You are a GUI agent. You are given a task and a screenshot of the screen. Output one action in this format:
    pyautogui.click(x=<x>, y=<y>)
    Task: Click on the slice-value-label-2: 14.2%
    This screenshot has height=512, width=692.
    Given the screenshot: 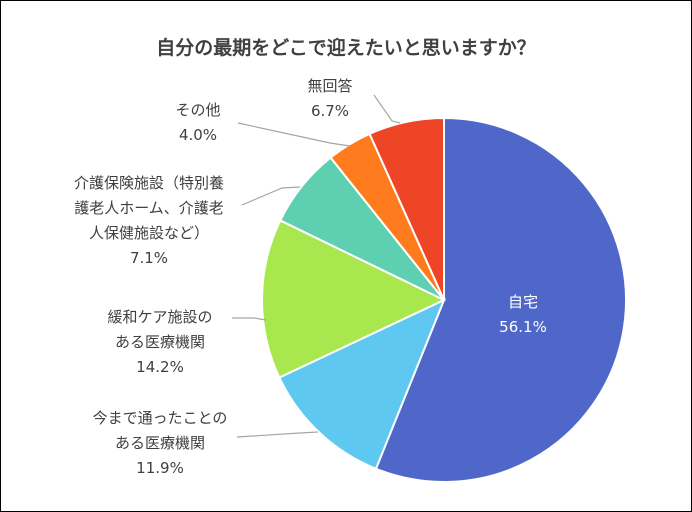 What is the action you would take?
    pyautogui.click(x=160, y=367)
    